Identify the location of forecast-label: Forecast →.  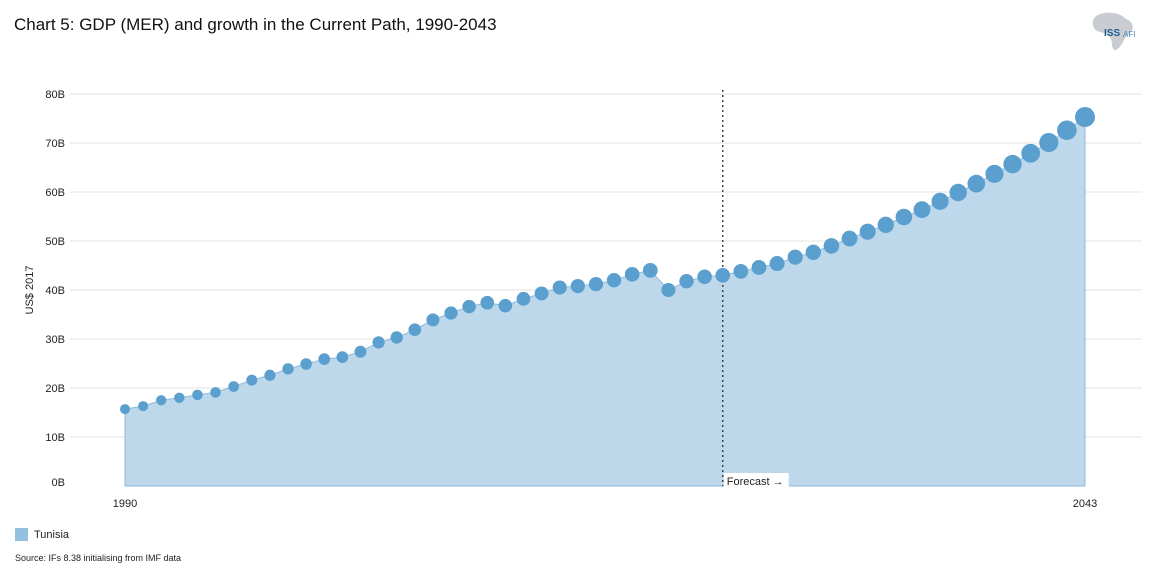
(755, 482).